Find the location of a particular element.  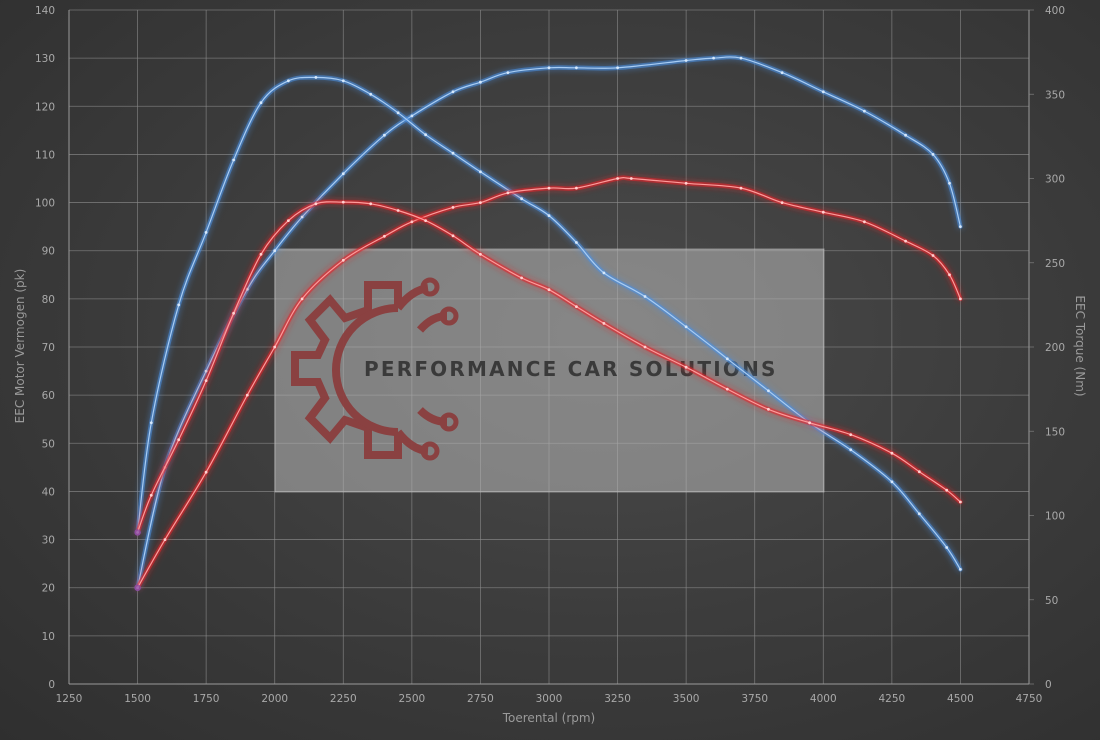

y-left-tick-label: 20 is located at coordinates (48, 589).